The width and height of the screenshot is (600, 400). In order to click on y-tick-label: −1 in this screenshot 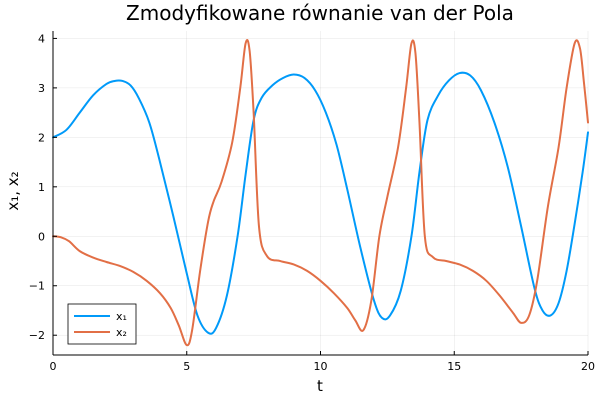, I will do `click(37, 286)`.